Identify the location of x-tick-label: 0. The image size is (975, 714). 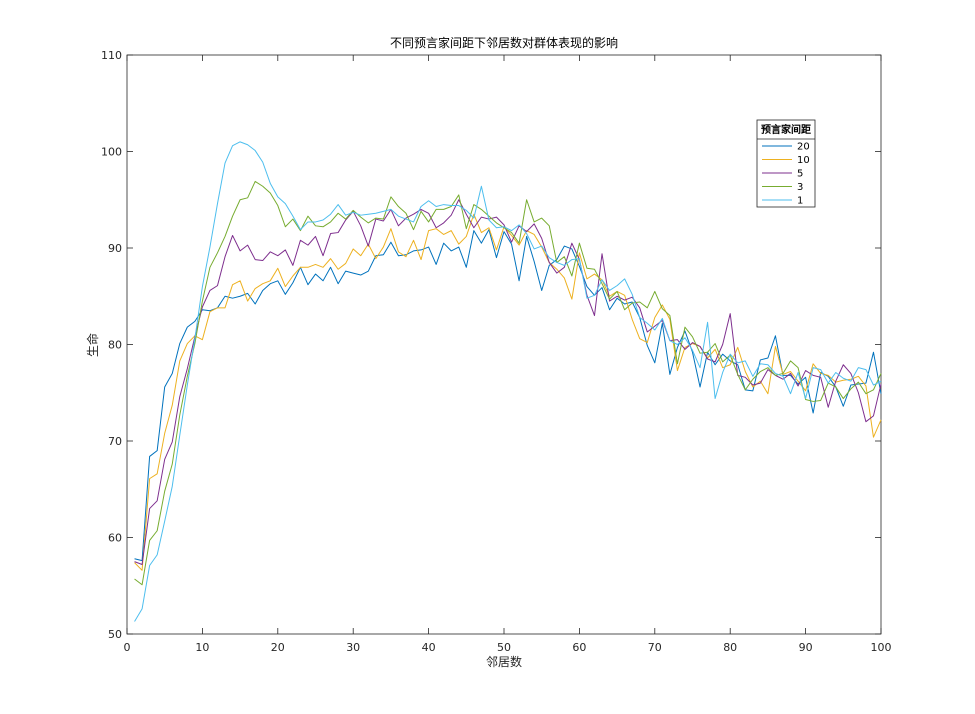
(127, 647).